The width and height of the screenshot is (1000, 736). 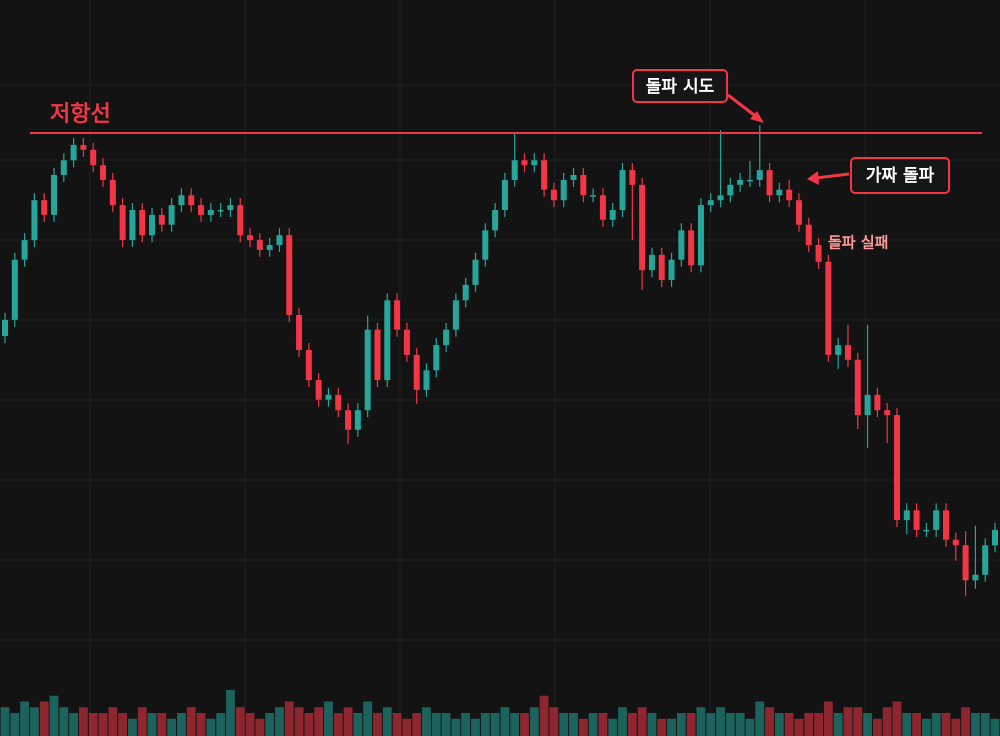 I want to click on annotation-text: 가짜 돌파, so click(x=900, y=176).